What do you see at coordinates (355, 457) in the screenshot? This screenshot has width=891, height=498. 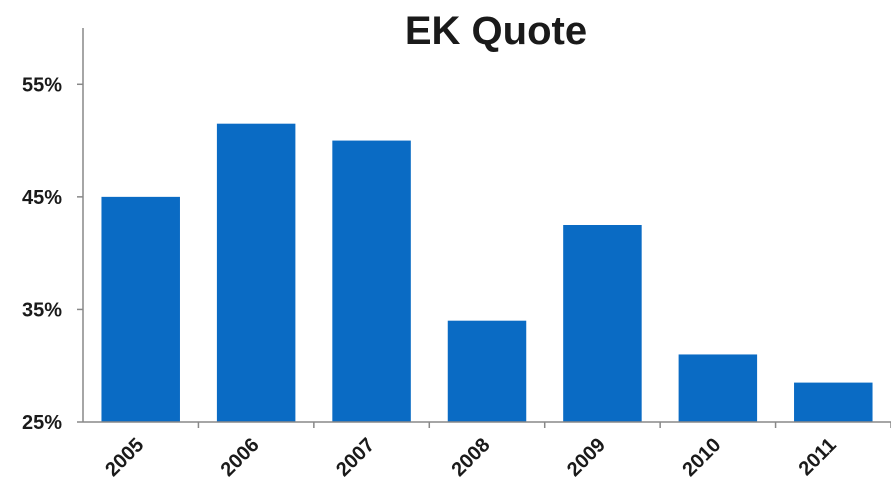 I see `x-tick-label: 2007` at bounding box center [355, 457].